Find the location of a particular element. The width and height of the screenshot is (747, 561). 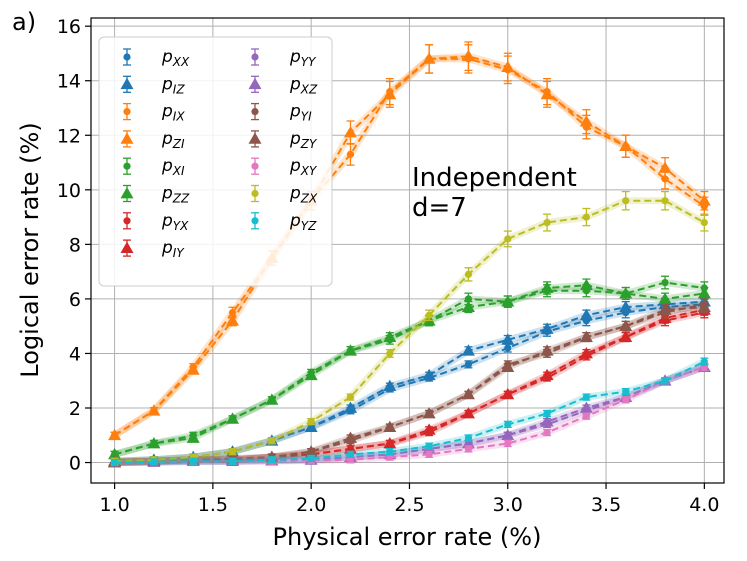

legend-marker-zi is located at coordinates (127, 138).